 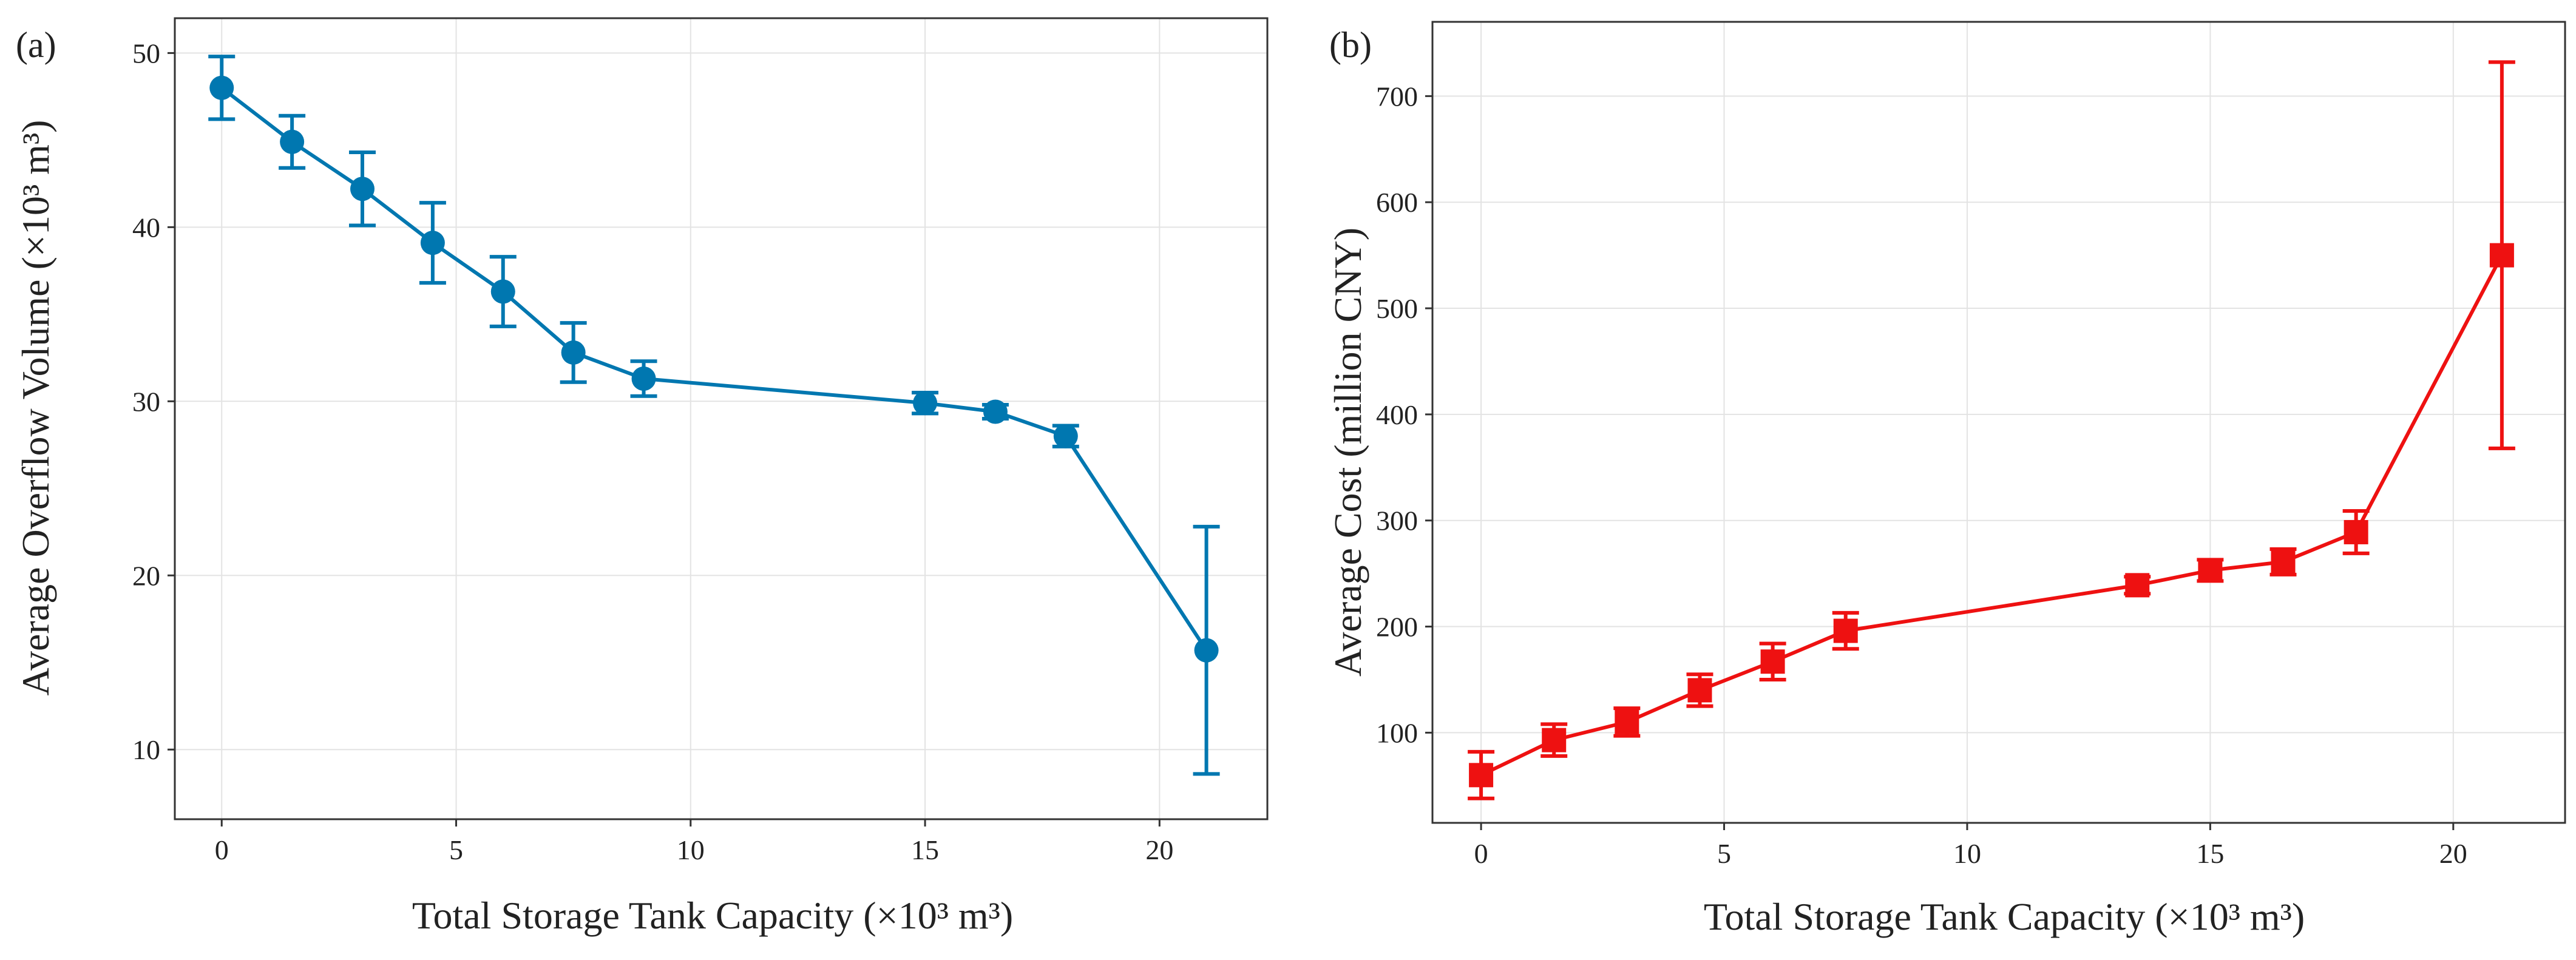 I want to click on panel-b-y-tick-label-500: 500, so click(x=1397, y=308).